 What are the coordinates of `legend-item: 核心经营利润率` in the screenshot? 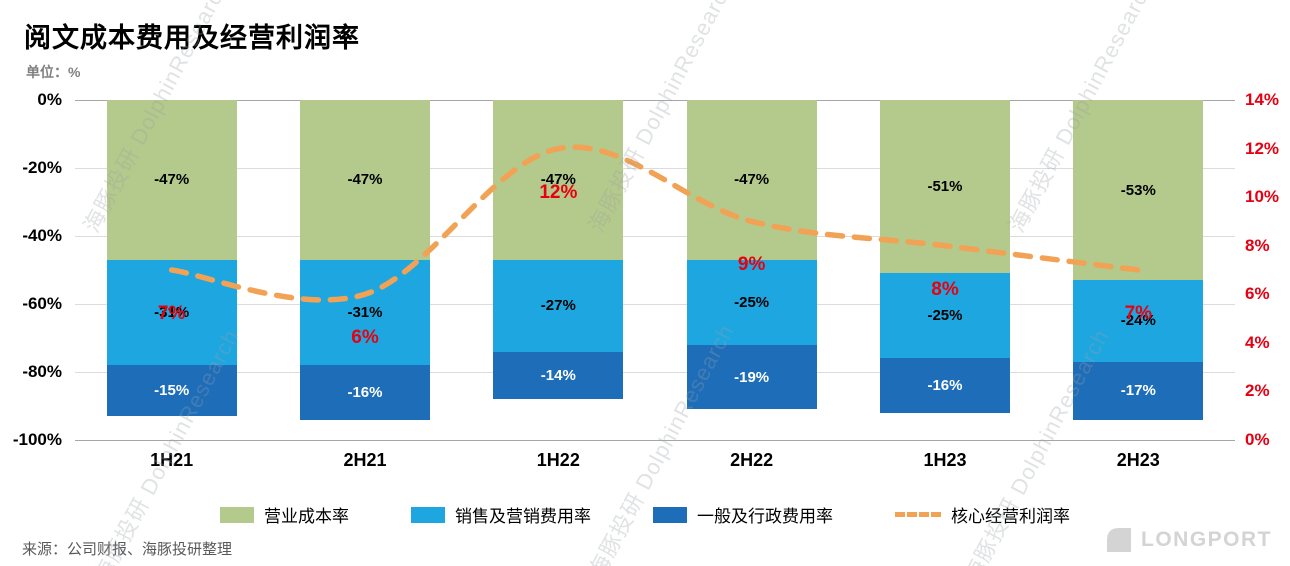 It's located at (982, 514).